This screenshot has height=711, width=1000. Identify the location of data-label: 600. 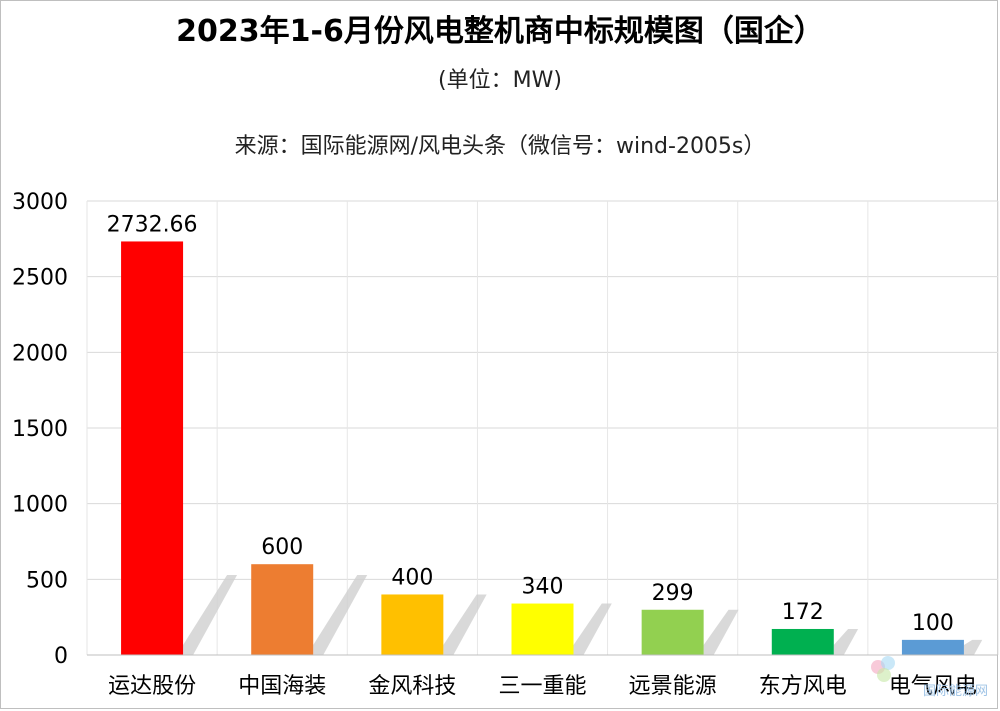
(282, 547).